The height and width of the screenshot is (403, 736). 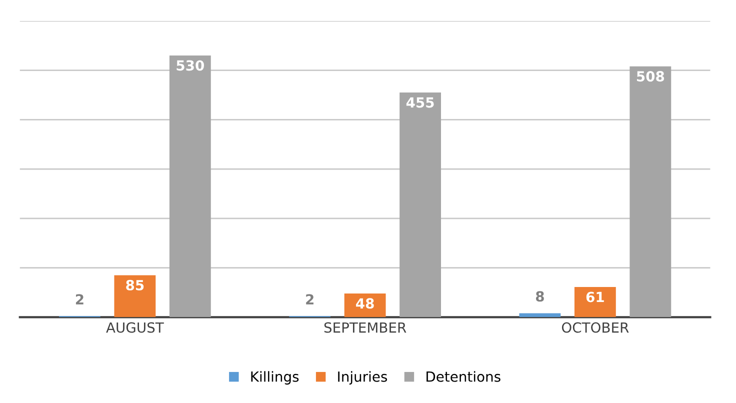 What do you see at coordinates (363, 378) in the screenshot?
I see `legend-label: Injuries` at bounding box center [363, 378].